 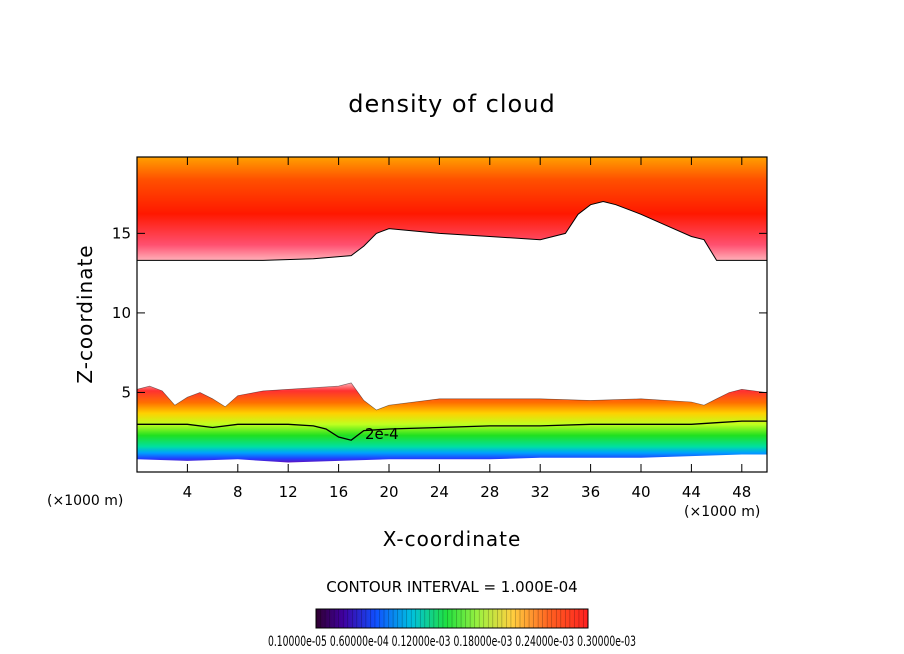 I want to click on x-axis-title: X-coordinate, so click(x=452, y=539).